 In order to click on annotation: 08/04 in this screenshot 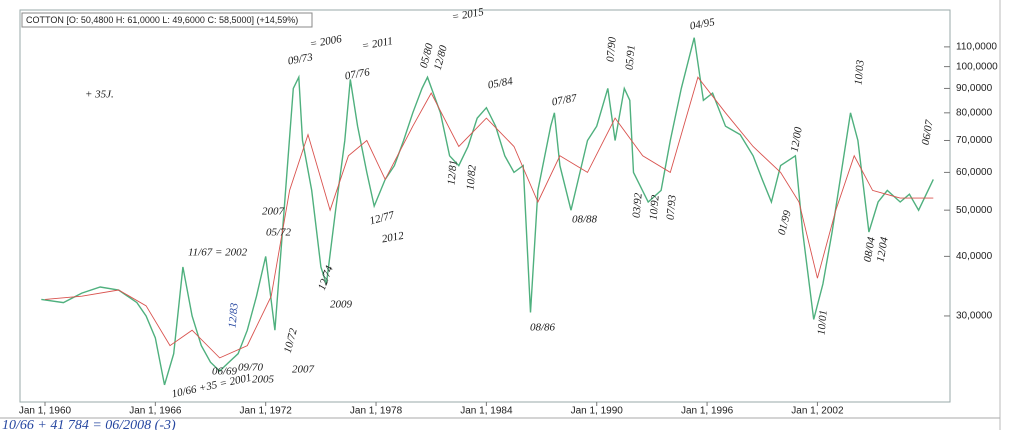, I will do `click(870, 249)`.